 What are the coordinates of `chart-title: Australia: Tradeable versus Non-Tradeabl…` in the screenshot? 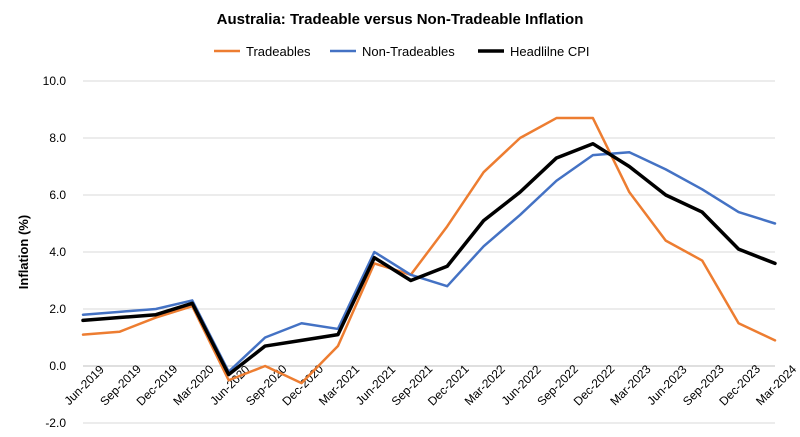 It's located at (400, 19).